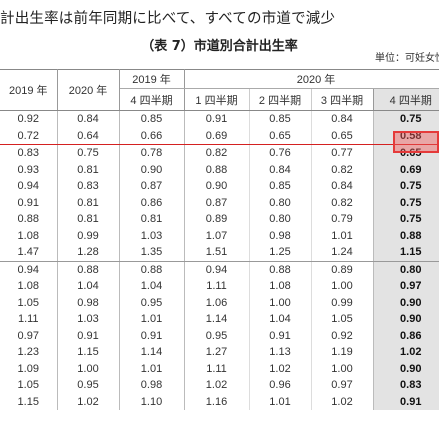 This screenshot has height=439, width=439. I want to click on table-row: 0.94 0.83 0.87 0.90 0.85 0.84 0.75, so click(219, 186).